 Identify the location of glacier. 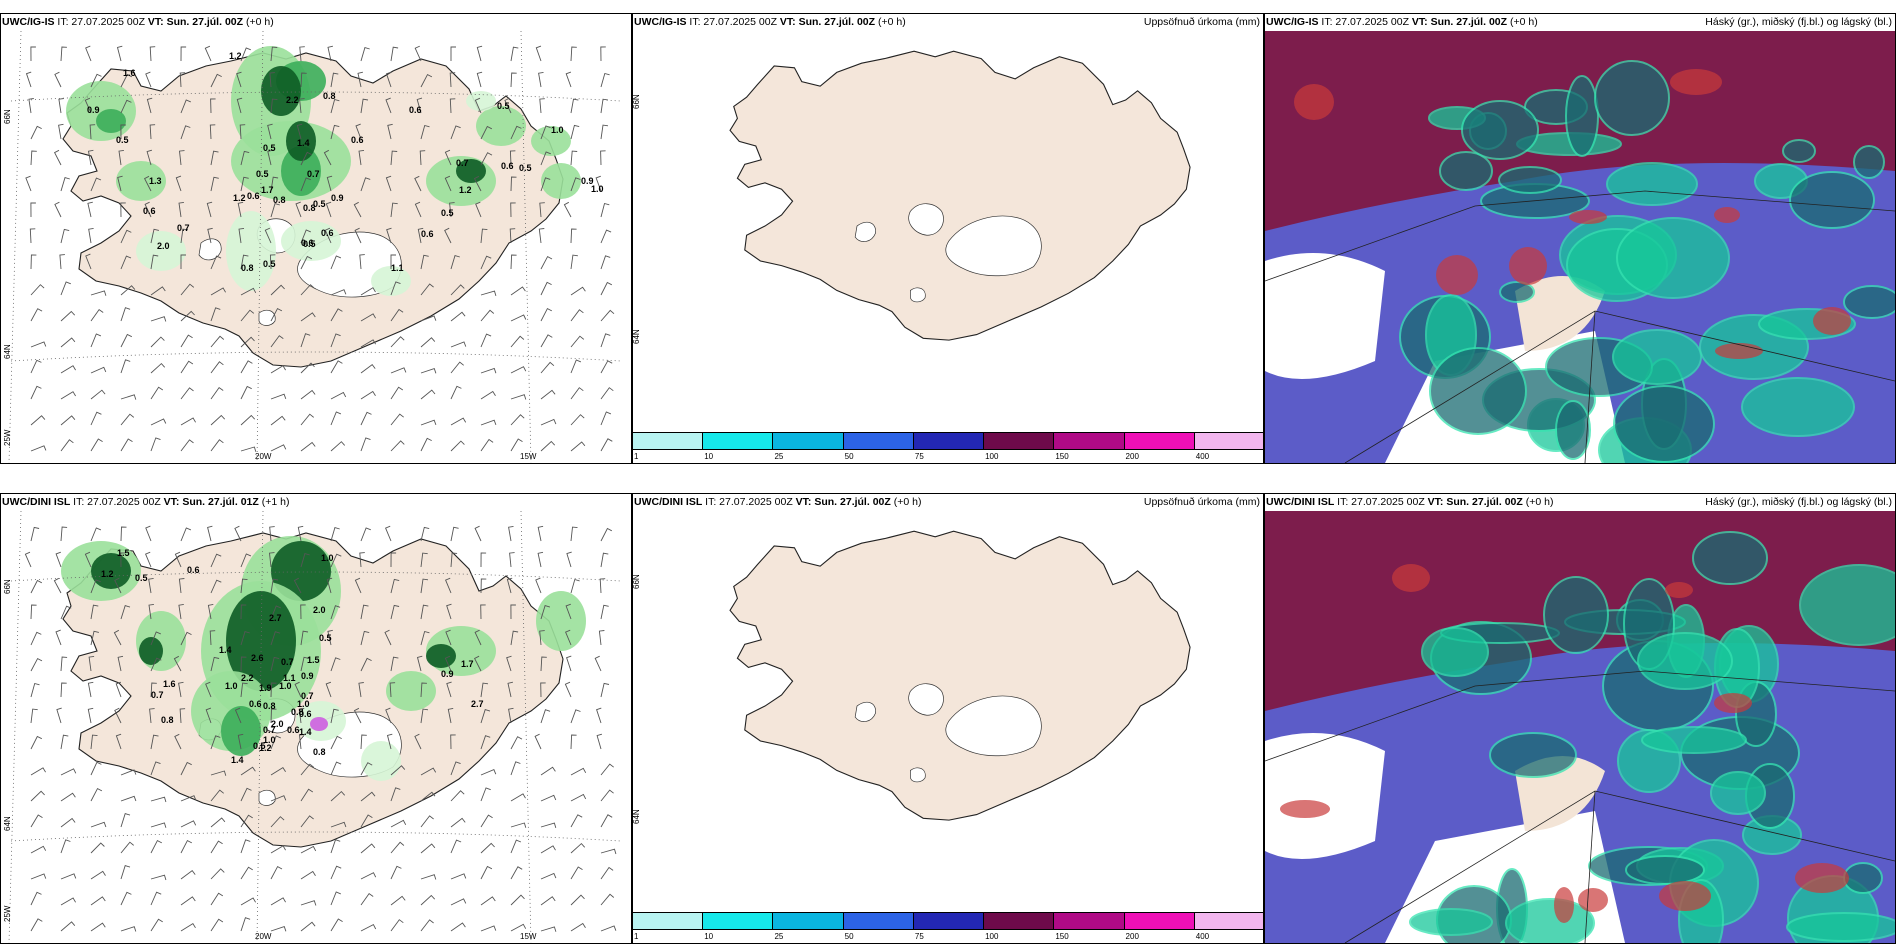
(267, 797).